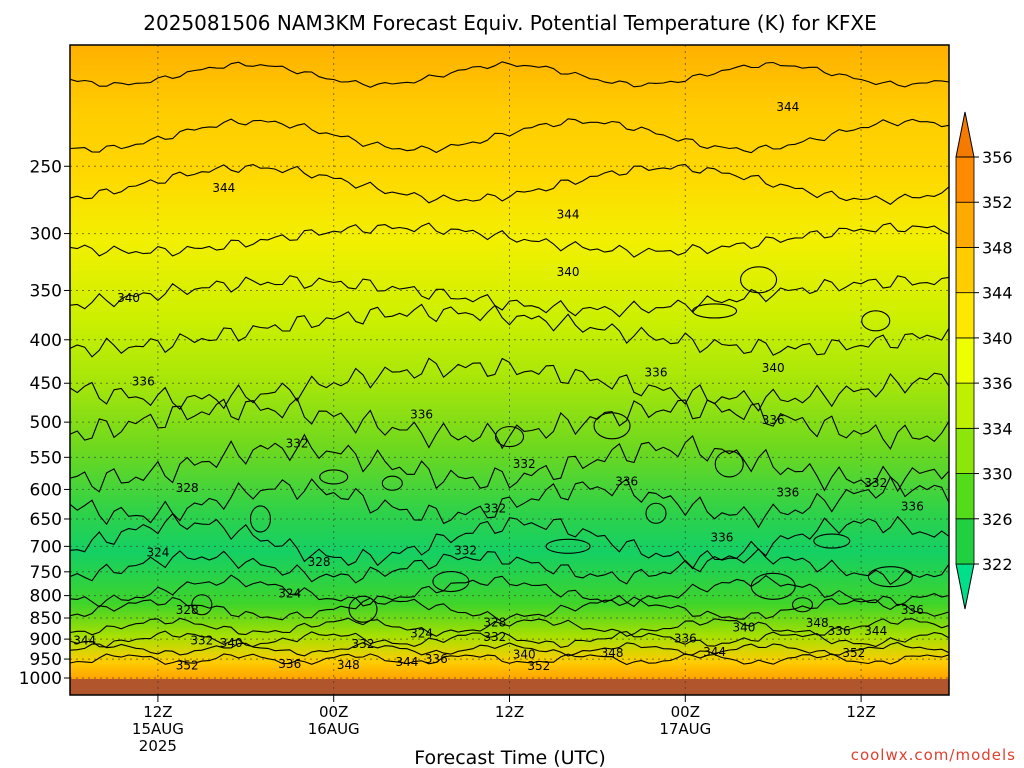 This screenshot has width=1024, height=768. What do you see at coordinates (421, 633) in the screenshot?
I see `contour-label: 324` at bounding box center [421, 633].